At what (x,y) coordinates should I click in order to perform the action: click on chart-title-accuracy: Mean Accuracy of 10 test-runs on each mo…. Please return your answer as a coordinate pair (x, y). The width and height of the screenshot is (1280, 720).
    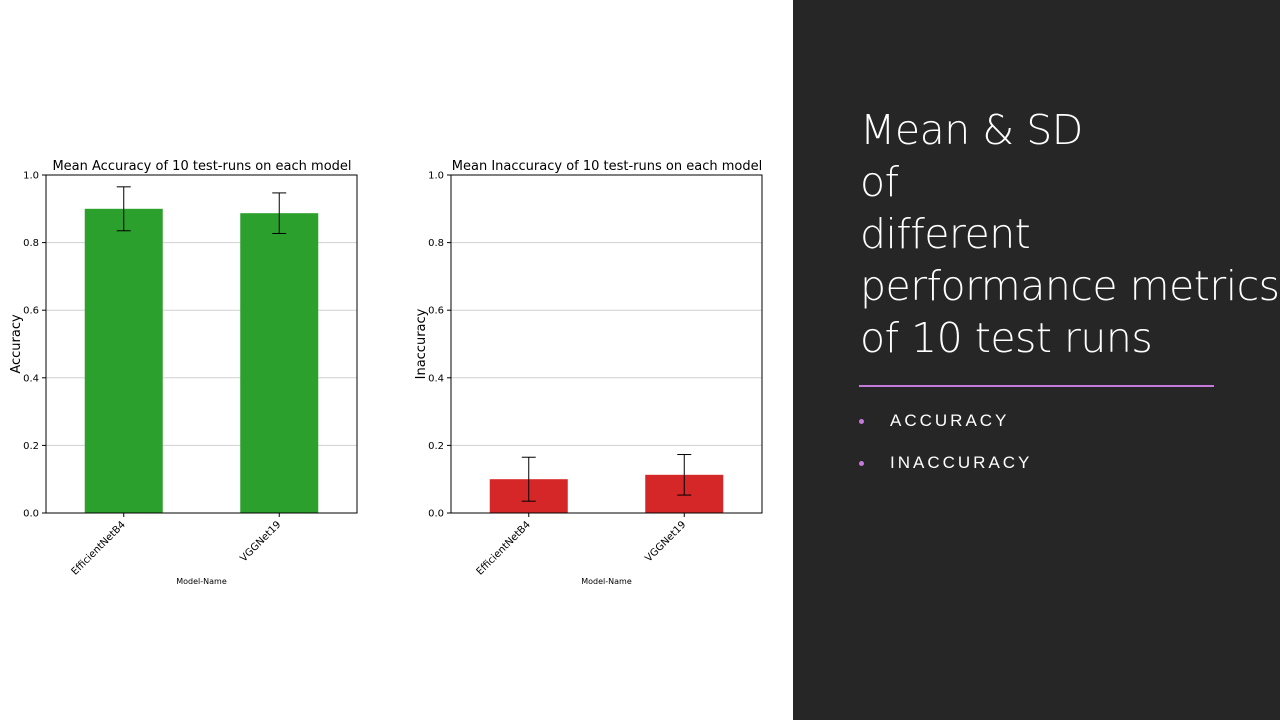
    Looking at the image, I should click on (201, 166).